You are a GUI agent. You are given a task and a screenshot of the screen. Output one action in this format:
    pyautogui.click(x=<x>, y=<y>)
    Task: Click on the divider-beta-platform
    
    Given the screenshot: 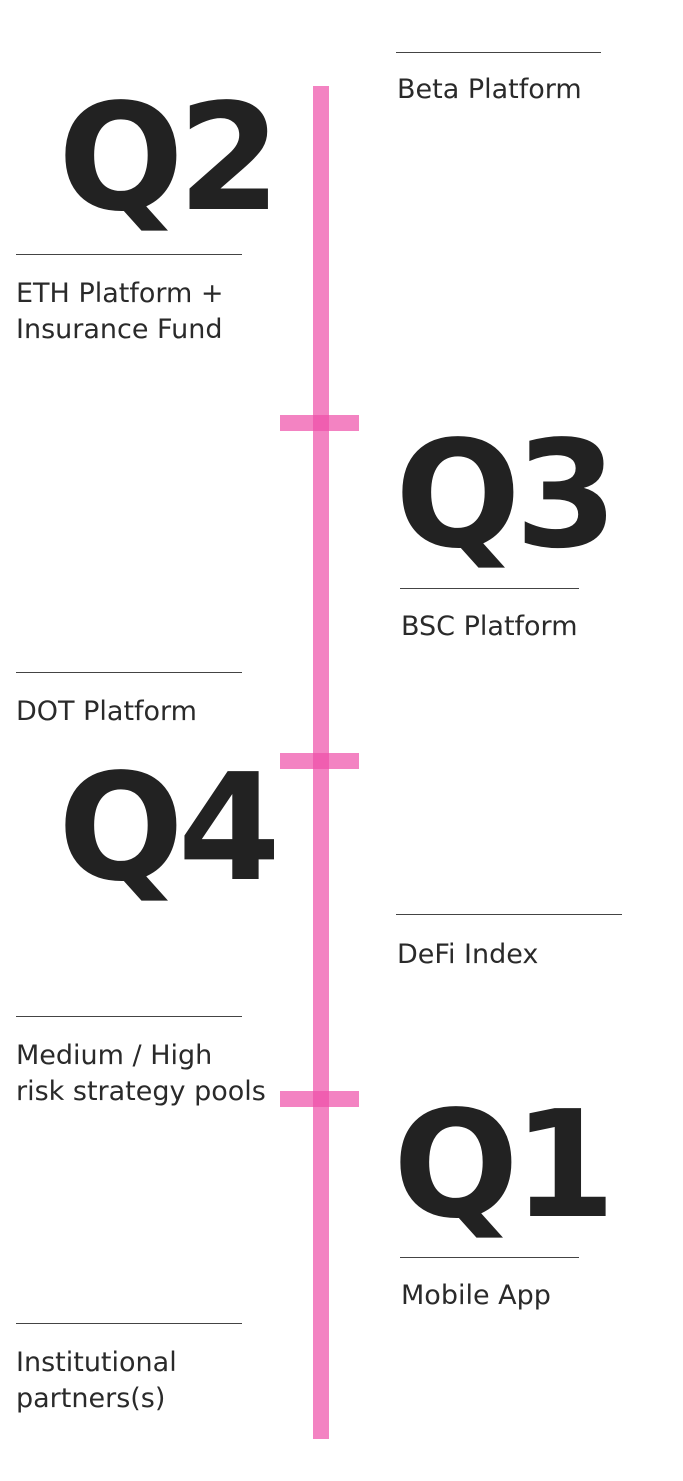 What is the action you would take?
    pyautogui.click(x=498, y=52)
    